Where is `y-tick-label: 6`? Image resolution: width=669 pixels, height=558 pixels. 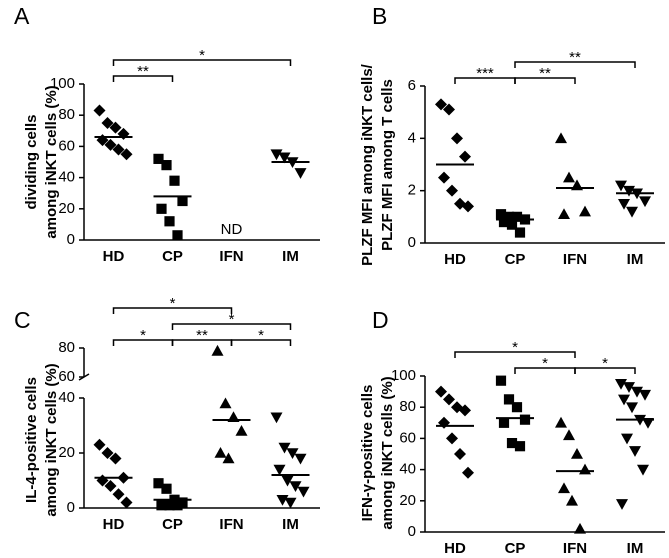 y-tick-label: 6 is located at coordinates (412, 85).